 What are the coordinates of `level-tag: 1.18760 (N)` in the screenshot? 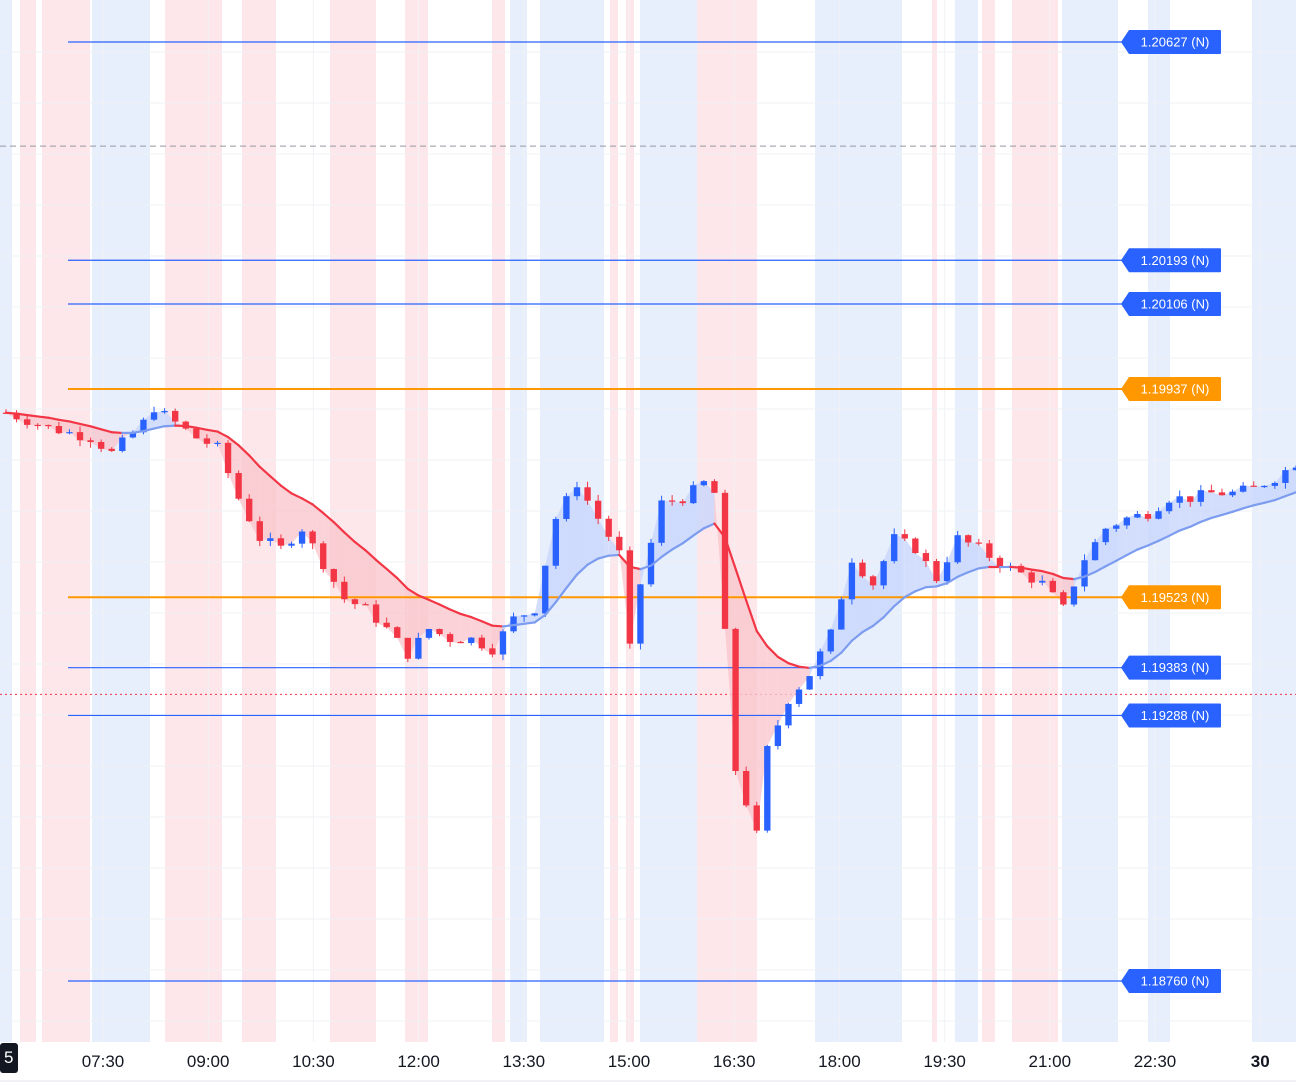 It's located at (1171, 981).